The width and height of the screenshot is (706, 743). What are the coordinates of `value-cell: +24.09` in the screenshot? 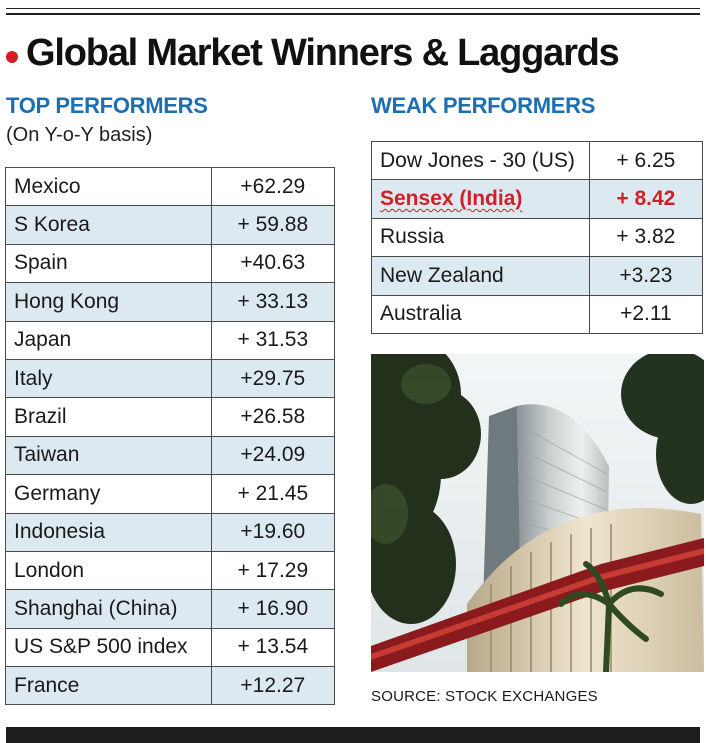 It's located at (273, 455).